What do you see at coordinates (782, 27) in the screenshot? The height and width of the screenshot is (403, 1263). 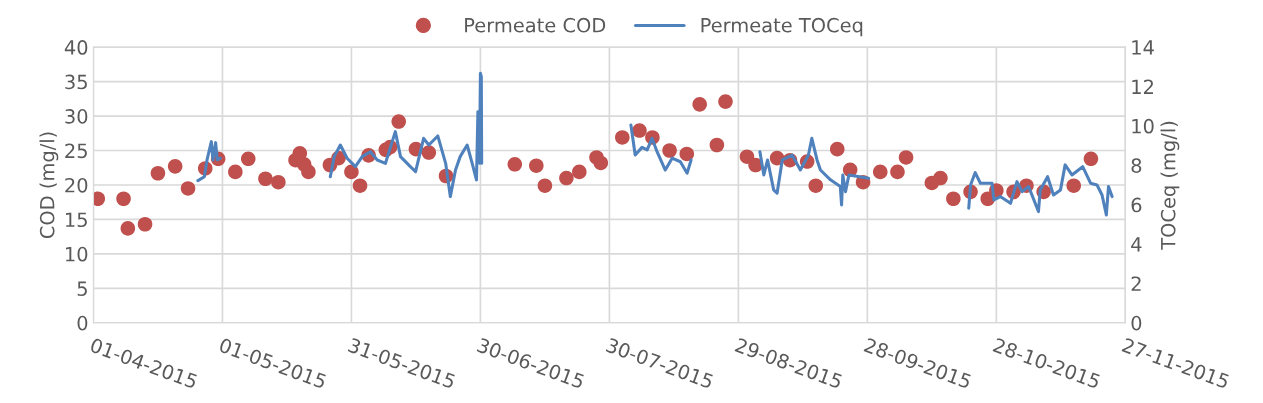 I see `legend-label: Permeate TOCeq` at bounding box center [782, 27].